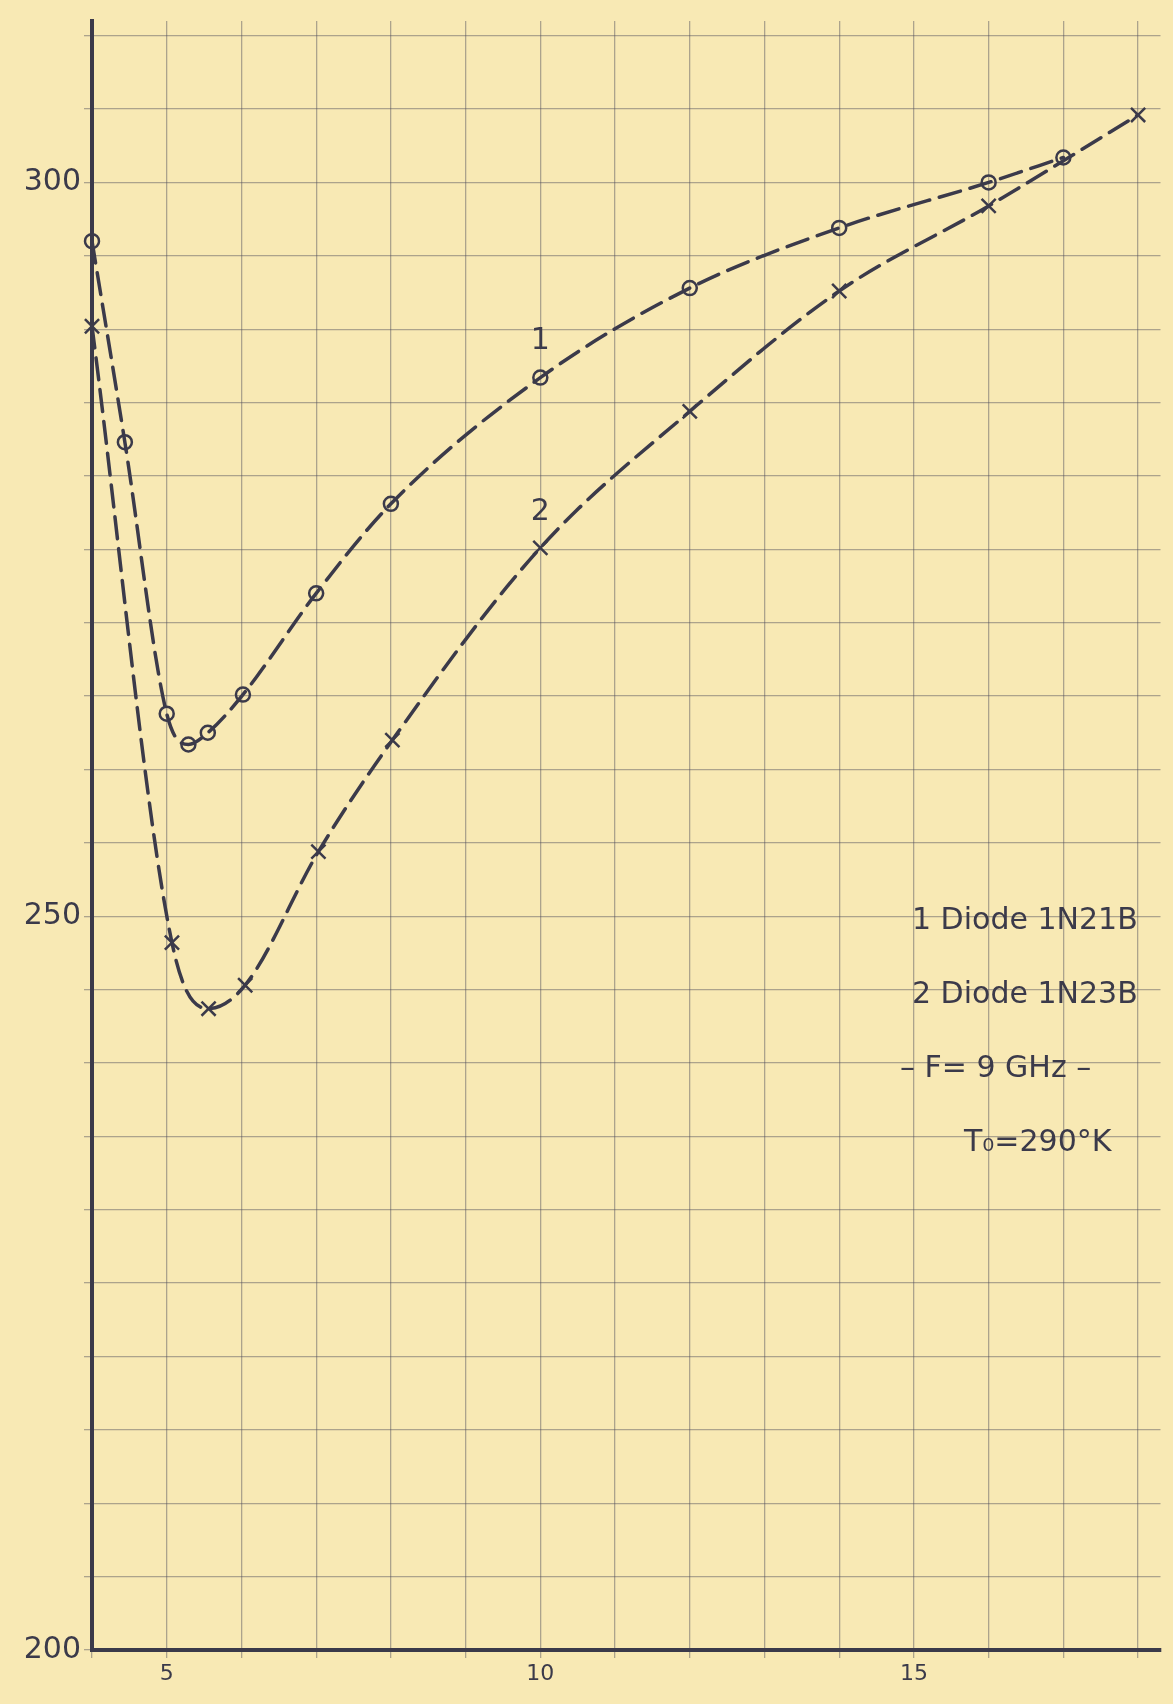 Image resolution: width=1173 pixels, height=1704 pixels. I want to click on y-tick-label: 200, so click(52, 1647).